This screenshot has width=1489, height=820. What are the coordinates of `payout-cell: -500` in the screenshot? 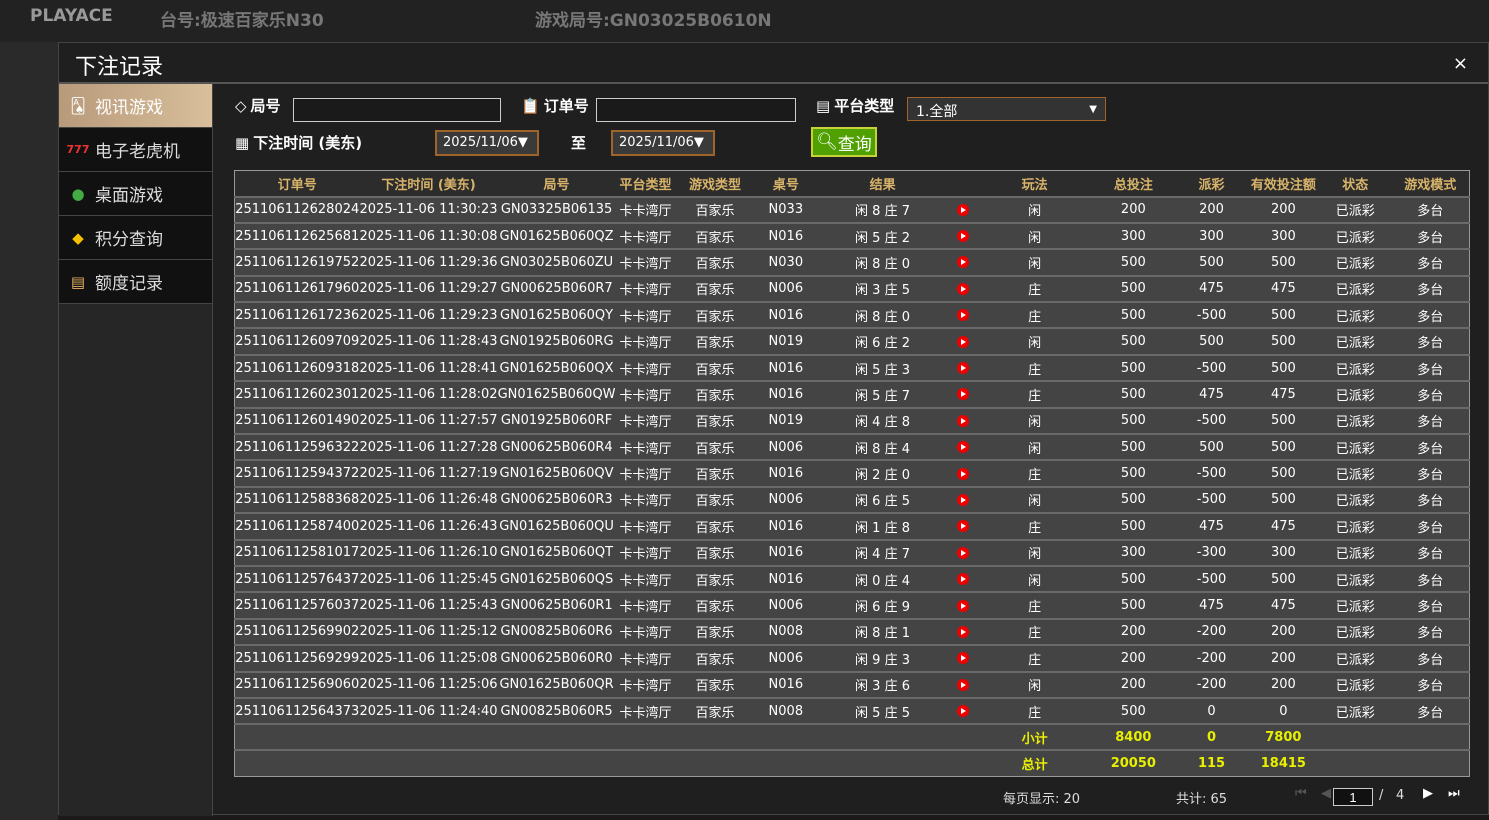 It's located at (1211, 315).